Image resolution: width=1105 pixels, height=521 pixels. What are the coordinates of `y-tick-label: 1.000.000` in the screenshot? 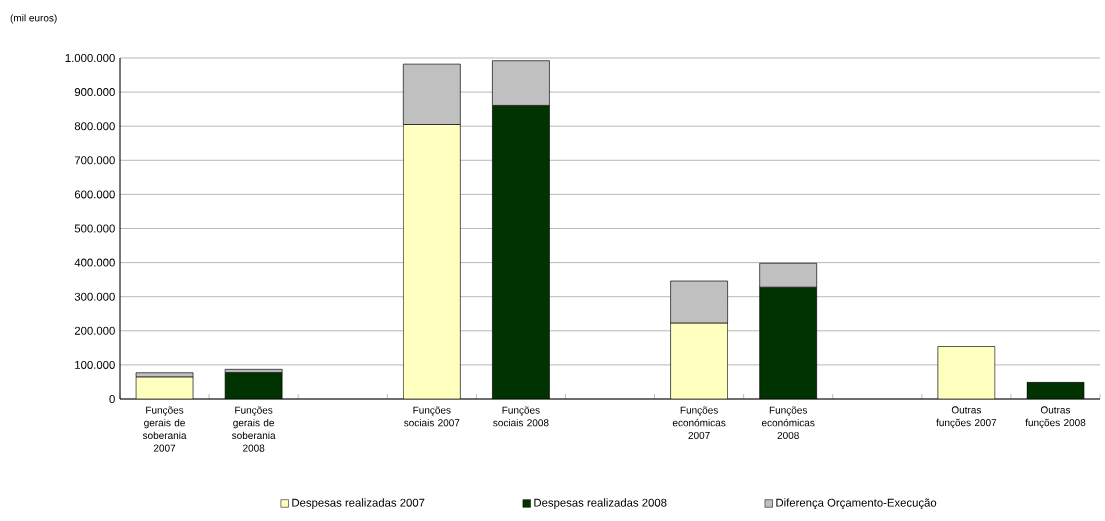 It's located at (90, 57).